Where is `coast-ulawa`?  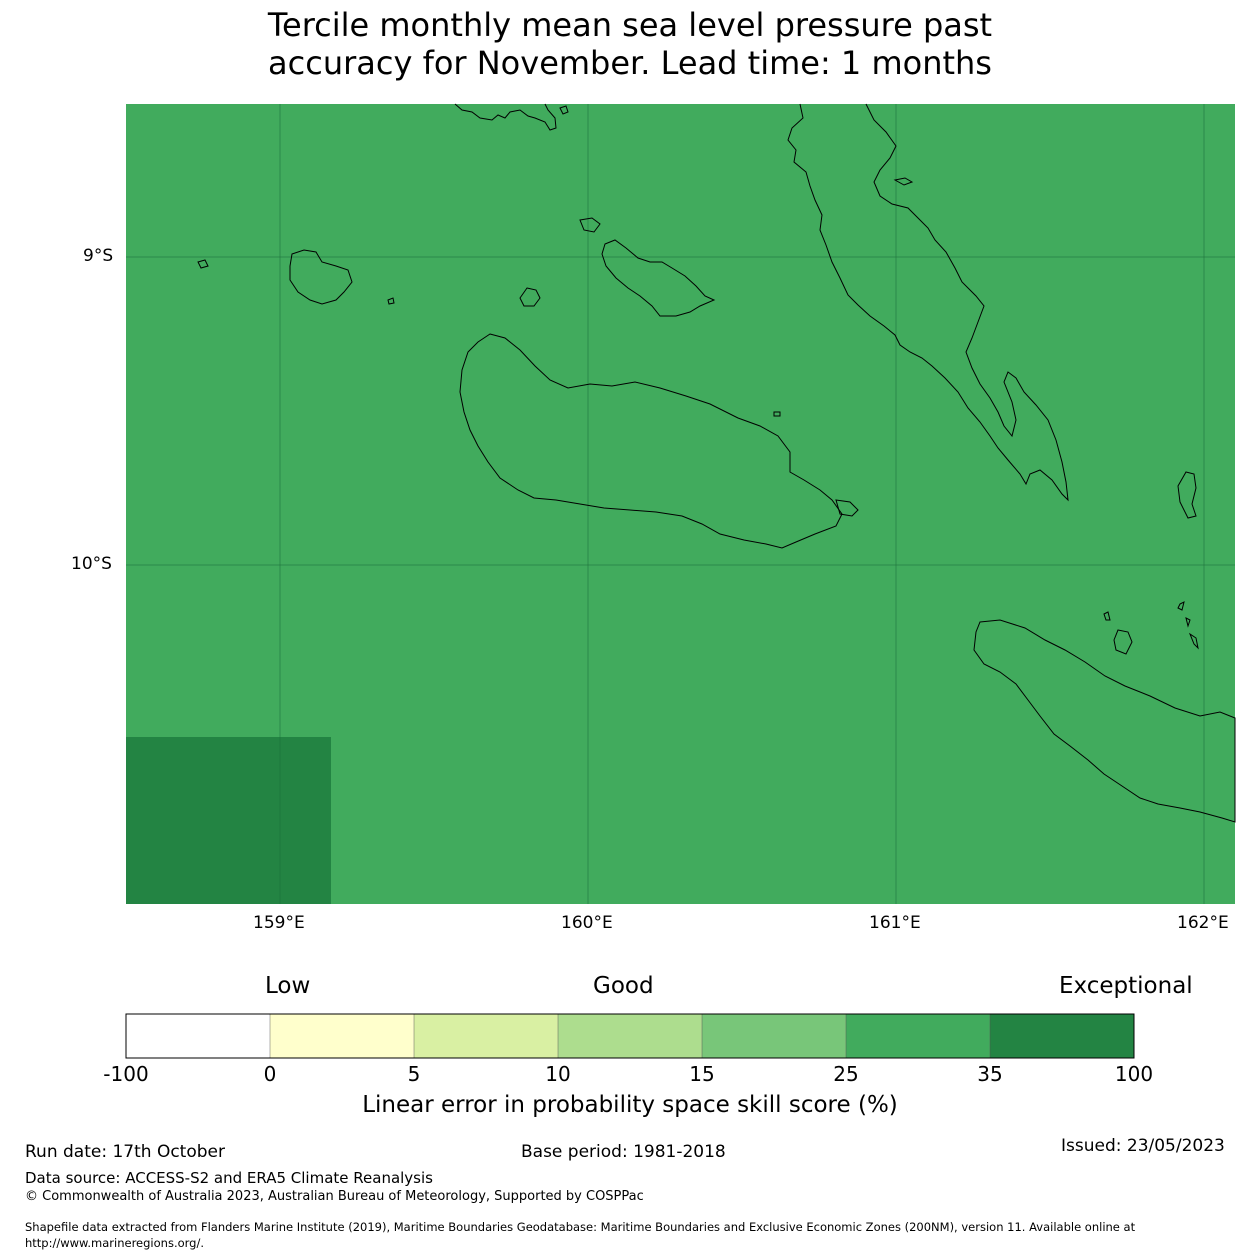
coast-ulawa is located at coordinates (1187, 495).